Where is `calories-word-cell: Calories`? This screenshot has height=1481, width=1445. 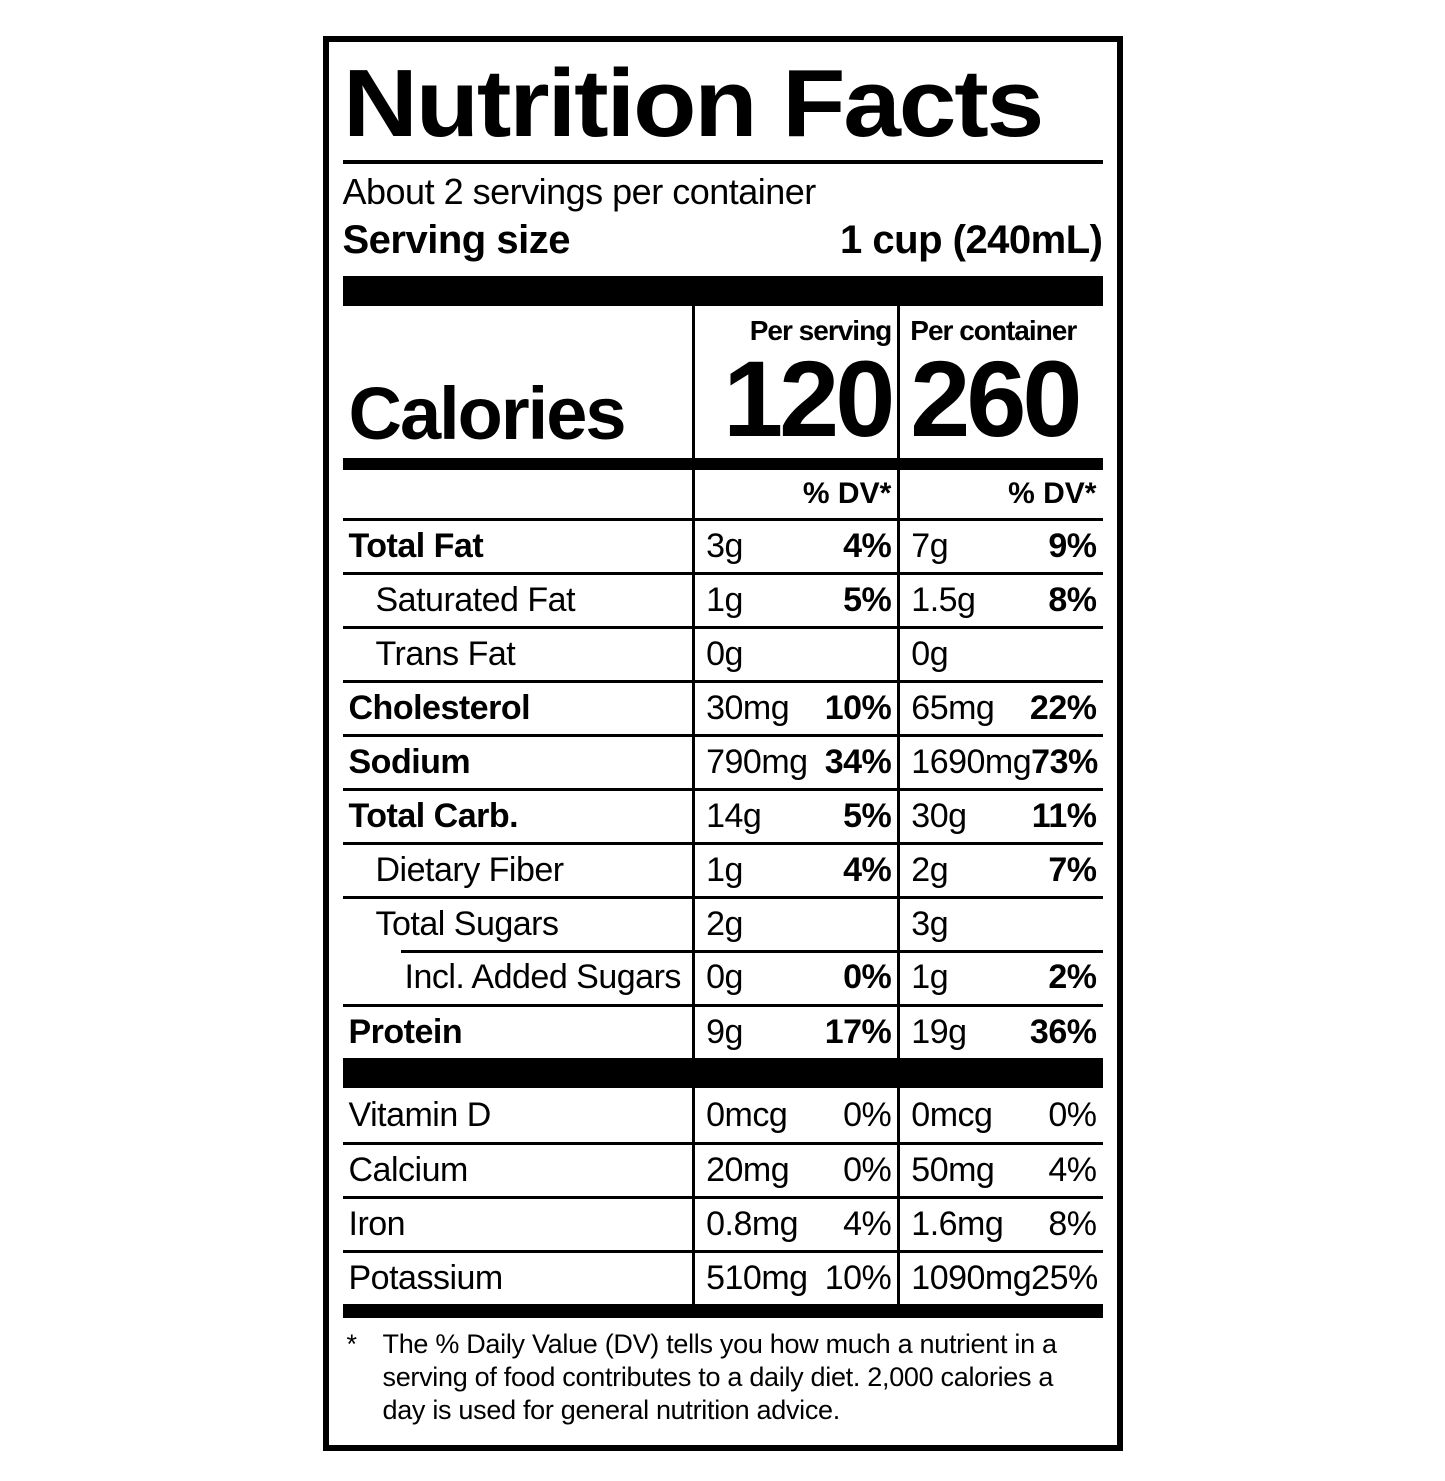 calories-word-cell: Calories is located at coordinates (518, 382).